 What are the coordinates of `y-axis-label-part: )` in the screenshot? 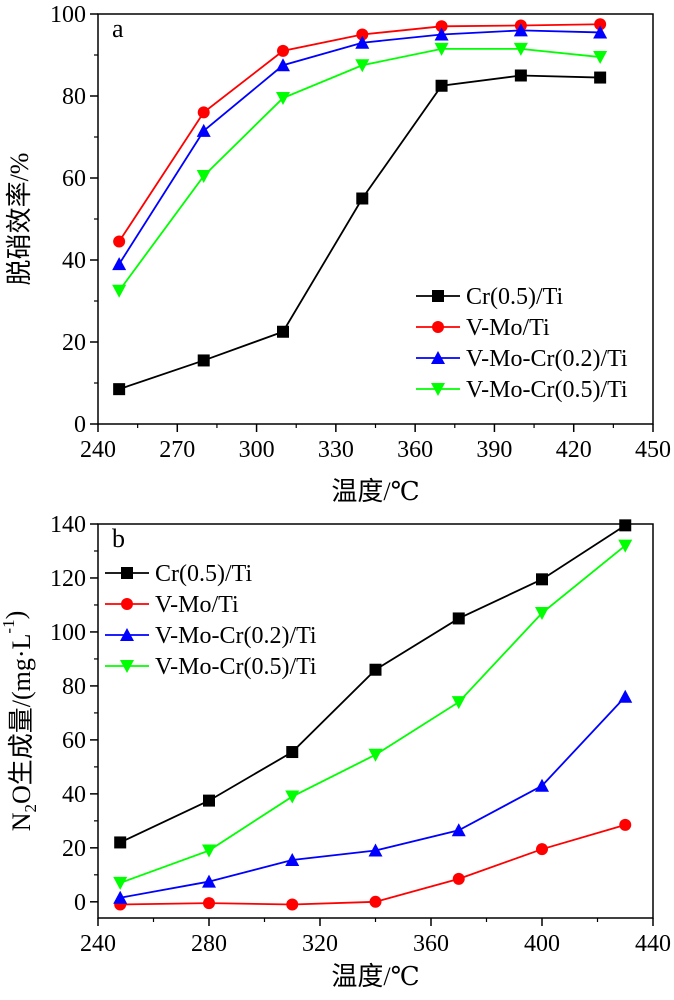 It's located at (15, 615).